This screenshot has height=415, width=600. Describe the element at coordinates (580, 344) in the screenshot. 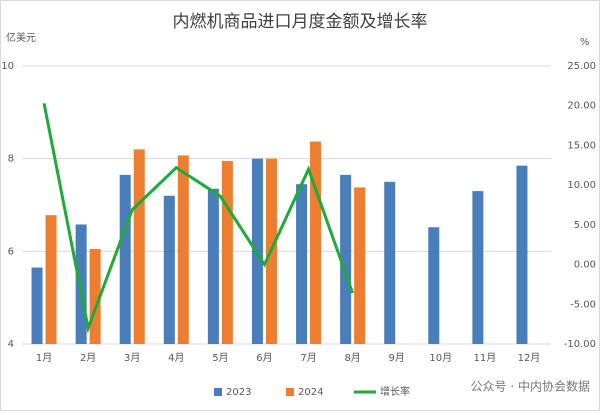

I see `y2-tick-label: -10.00` at that location.